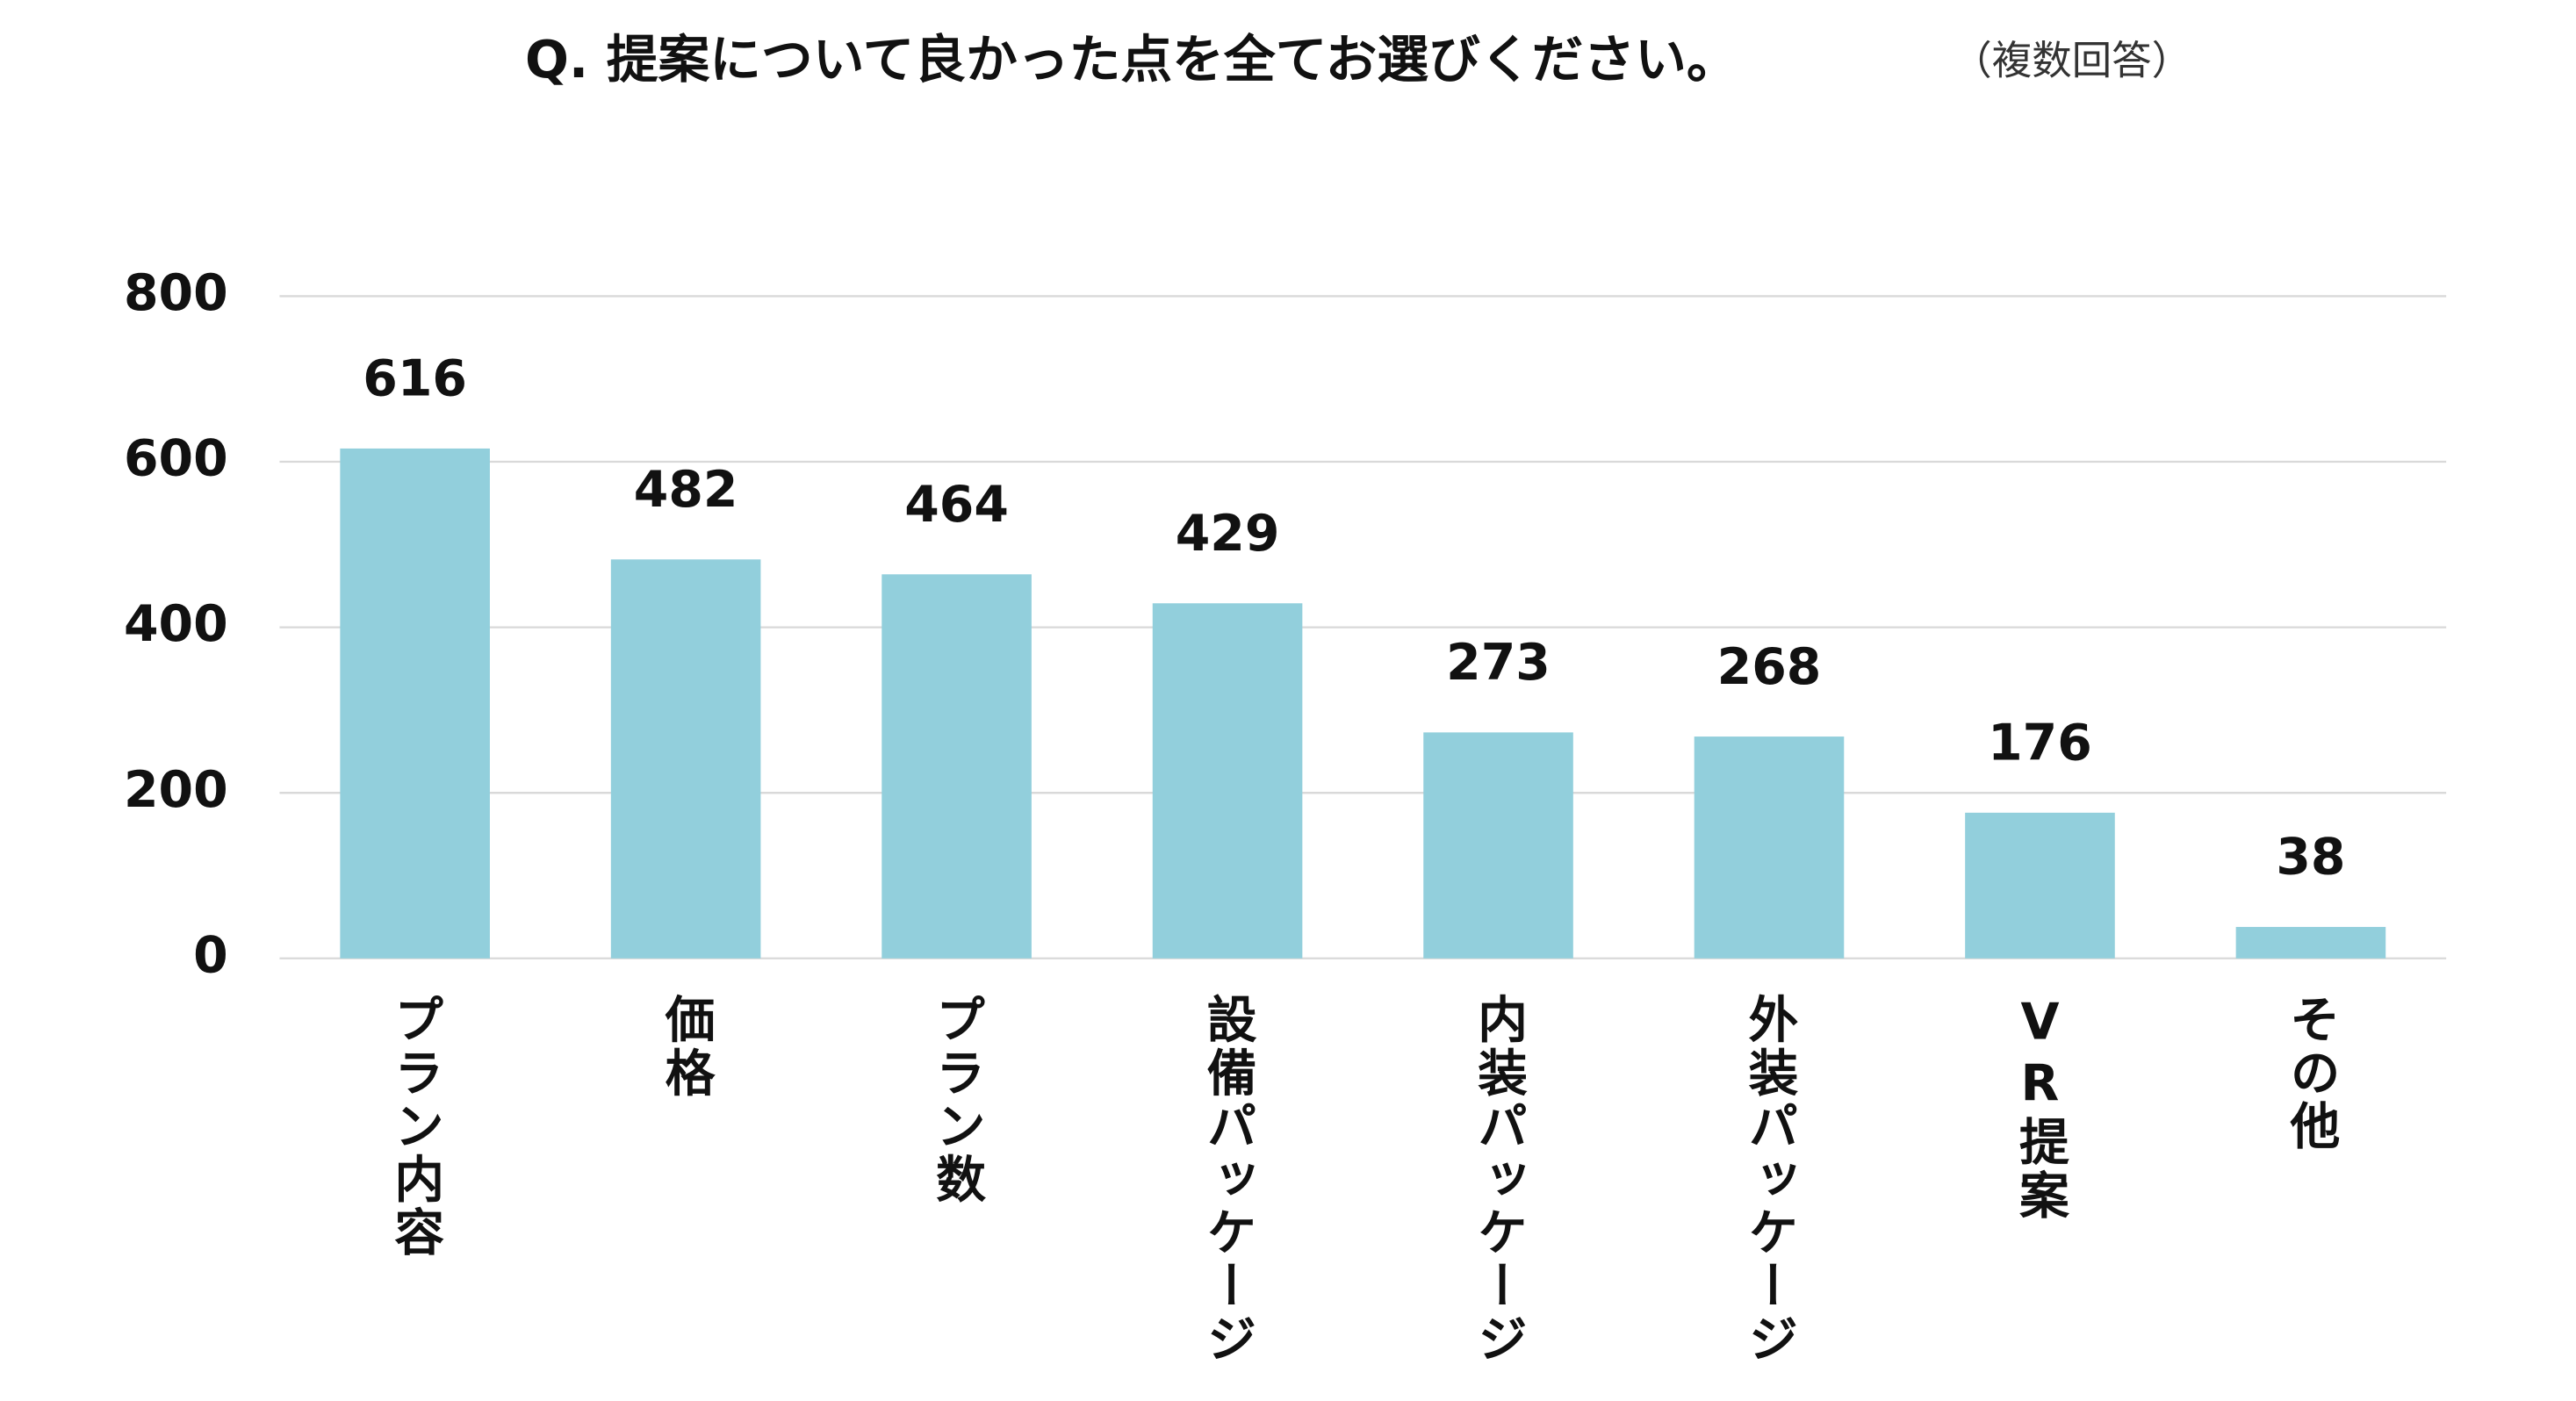 This screenshot has height=1401, width=2576. Describe the element at coordinates (415, 1127) in the screenshot. I see `x-tick-label: プラン内容` at that location.